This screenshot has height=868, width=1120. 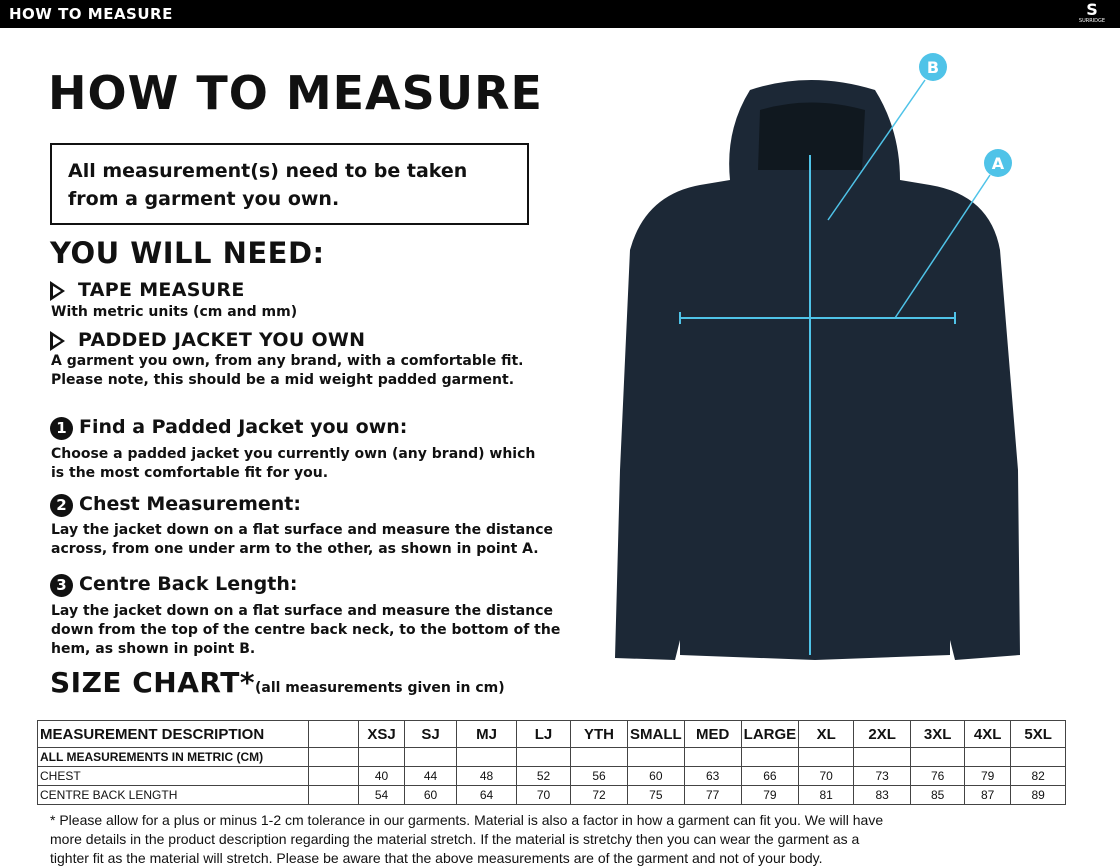 What do you see at coordinates (187, 253) in the screenshot?
I see `you-will-need-heading: YOU WILL NEED:` at bounding box center [187, 253].